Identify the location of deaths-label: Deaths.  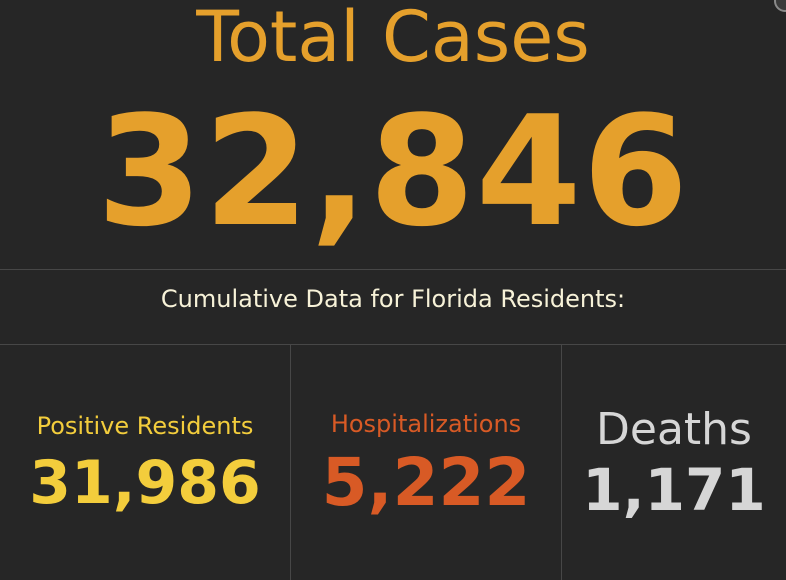
(674, 429).